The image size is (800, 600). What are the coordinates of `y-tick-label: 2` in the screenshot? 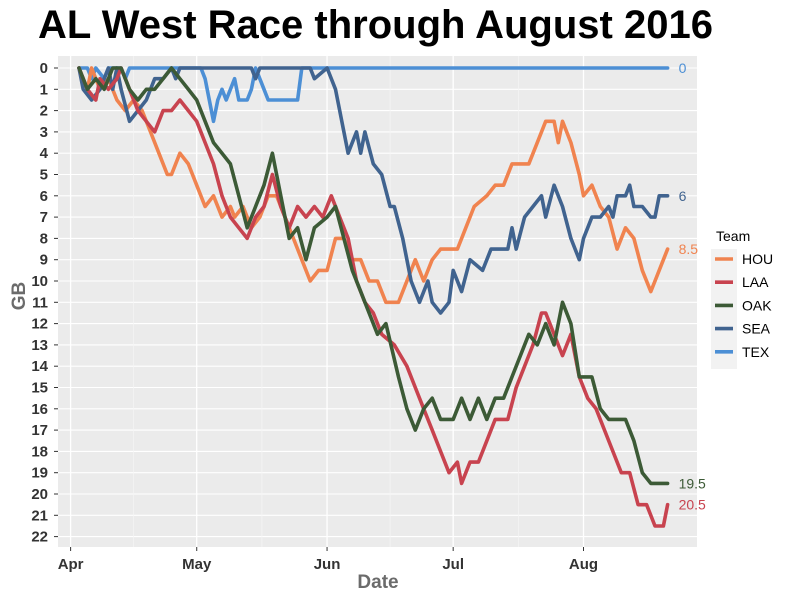 It's located at (44, 111).